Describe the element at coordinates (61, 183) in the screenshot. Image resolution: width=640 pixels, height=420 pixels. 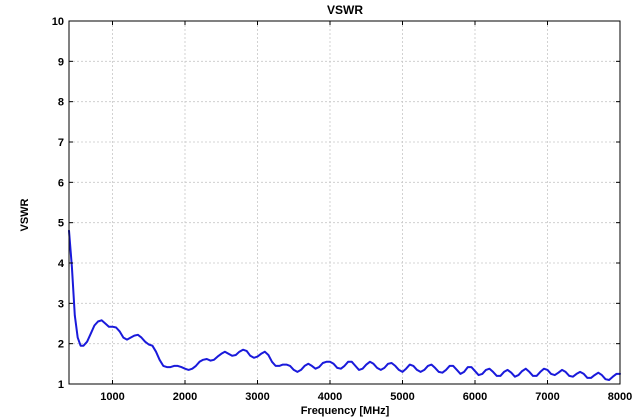
I see `y-tick-label: 6` at that location.